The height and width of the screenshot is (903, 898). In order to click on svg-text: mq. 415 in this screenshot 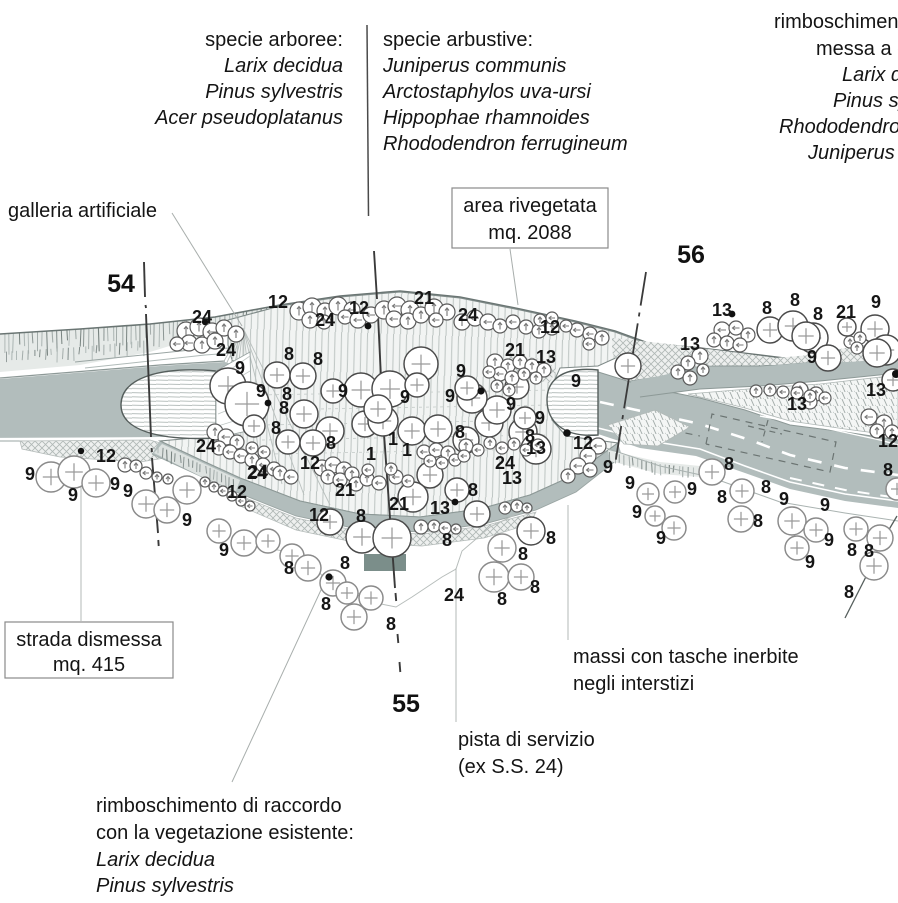, I will do `click(89, 665)`.